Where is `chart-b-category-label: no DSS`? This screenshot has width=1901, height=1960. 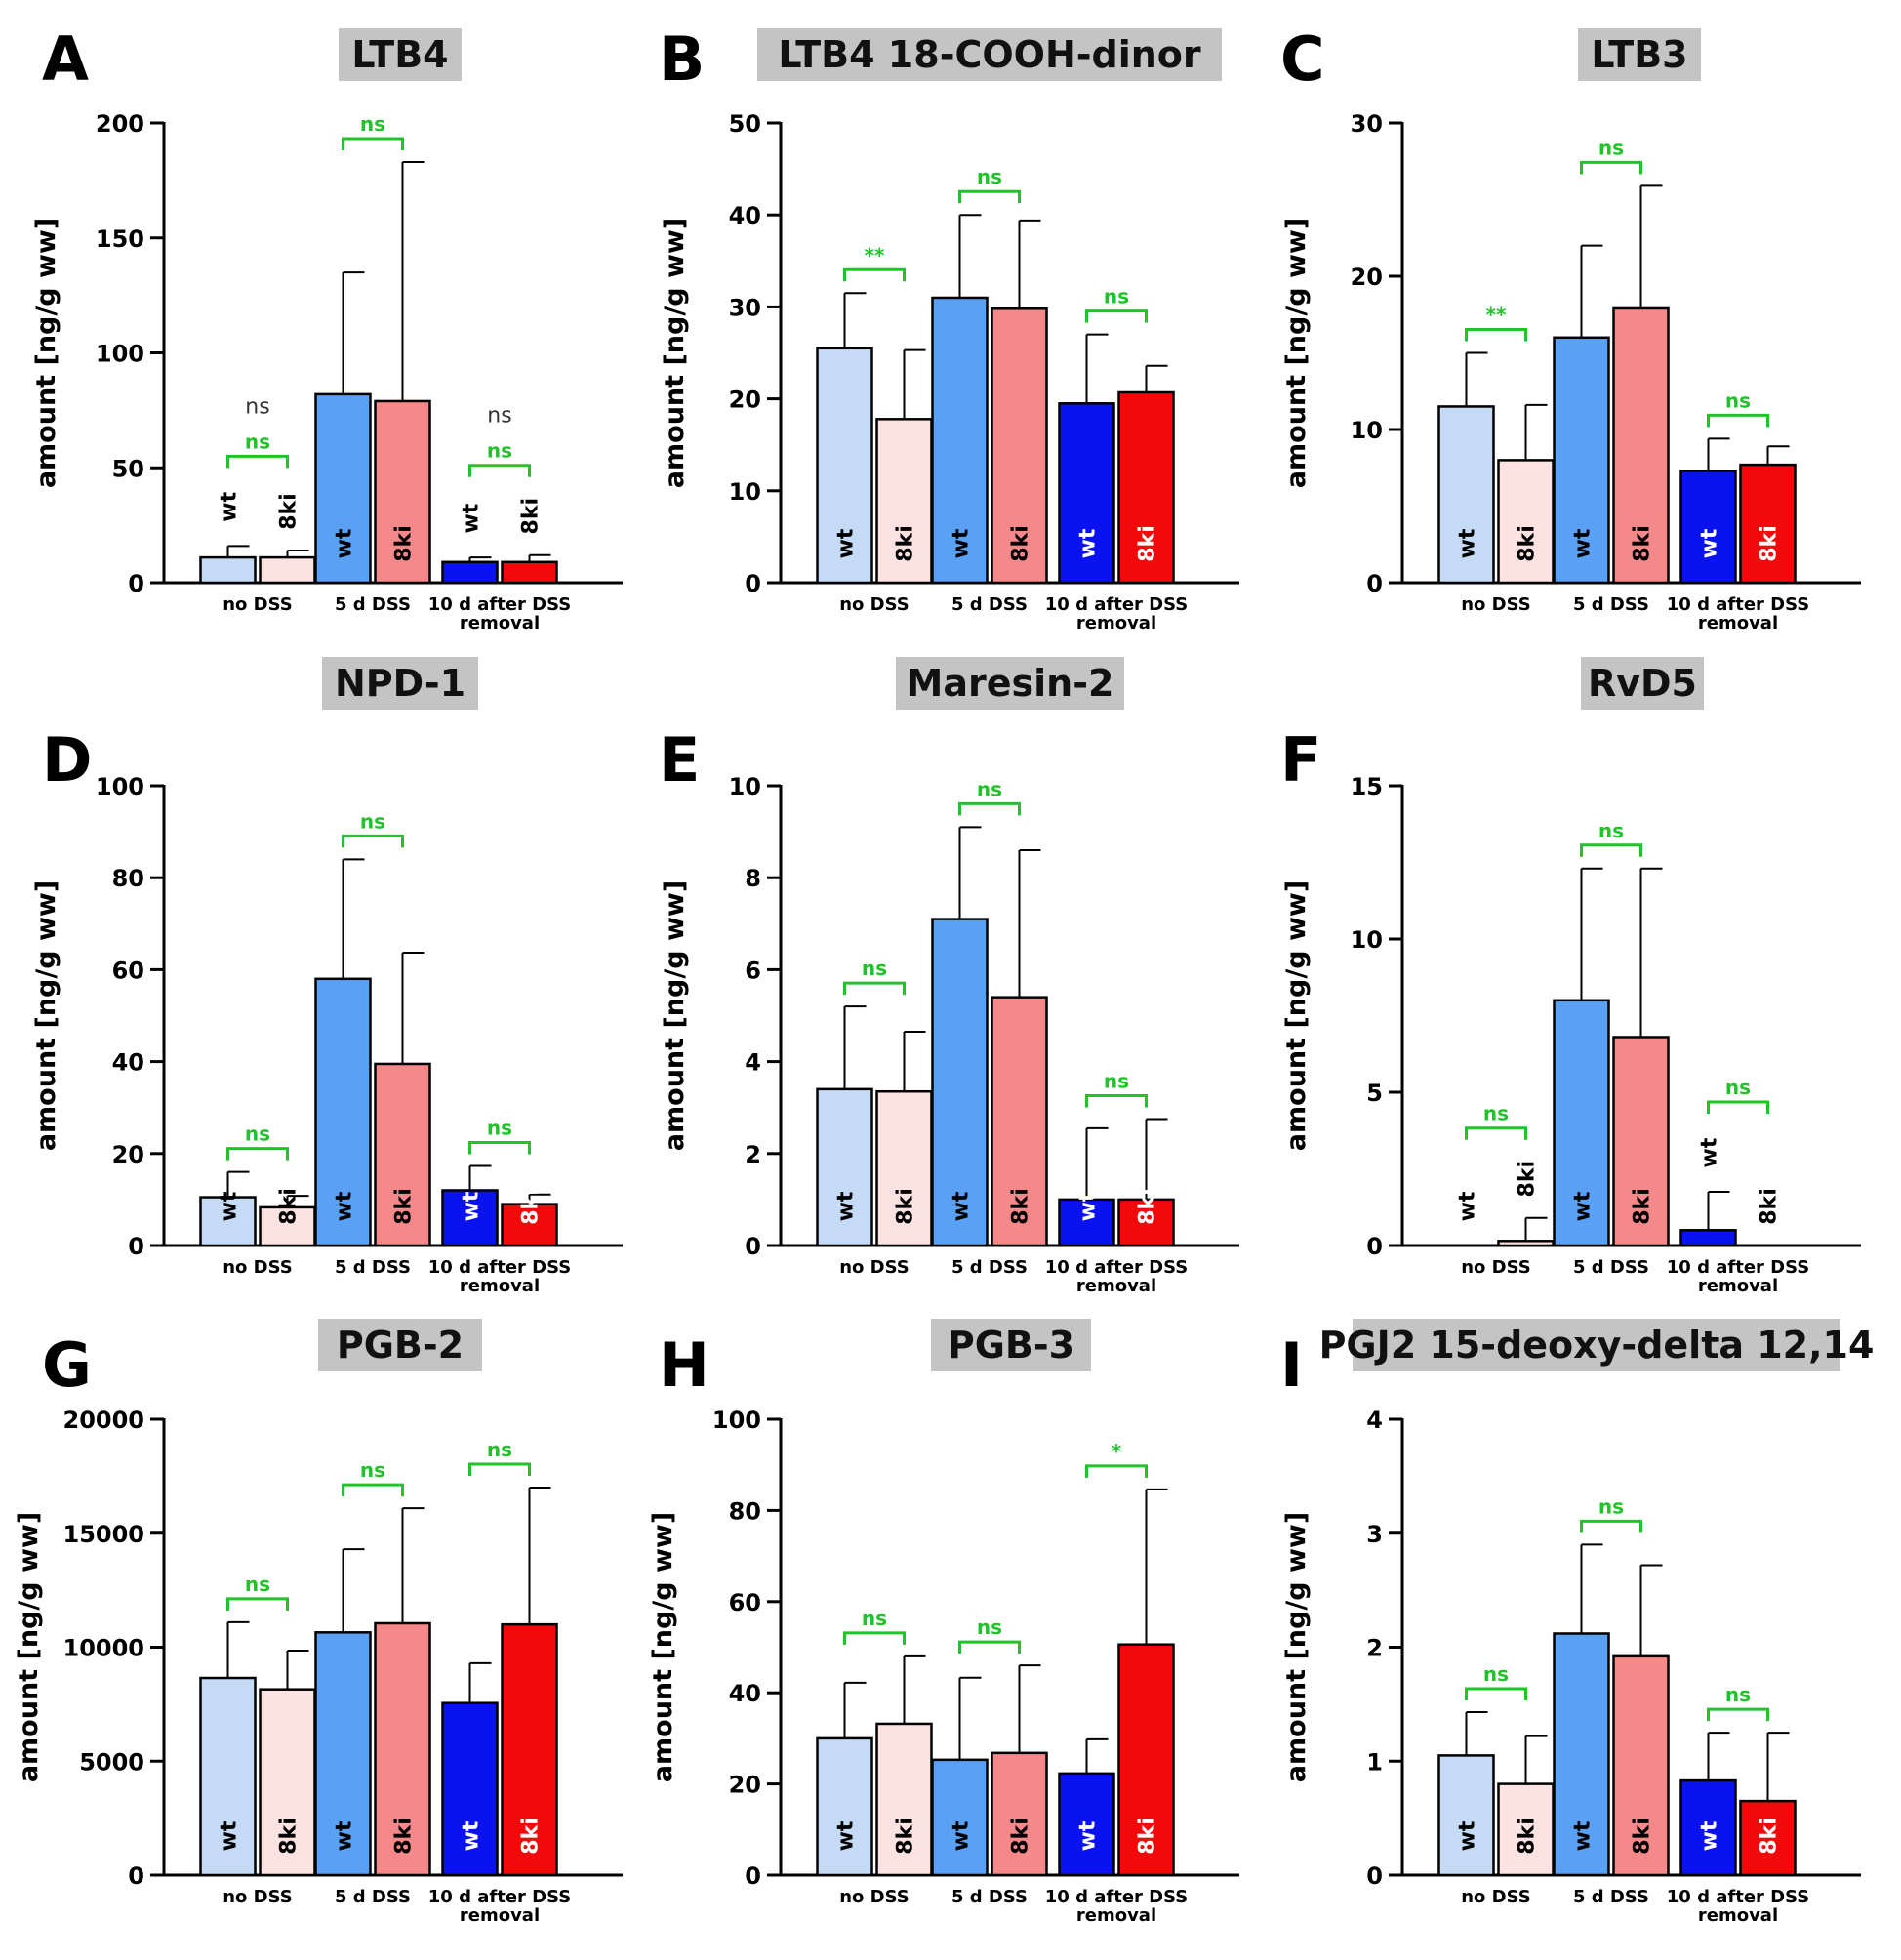 chart-b-category-label: no DSS is located at coordinates (874, 605).